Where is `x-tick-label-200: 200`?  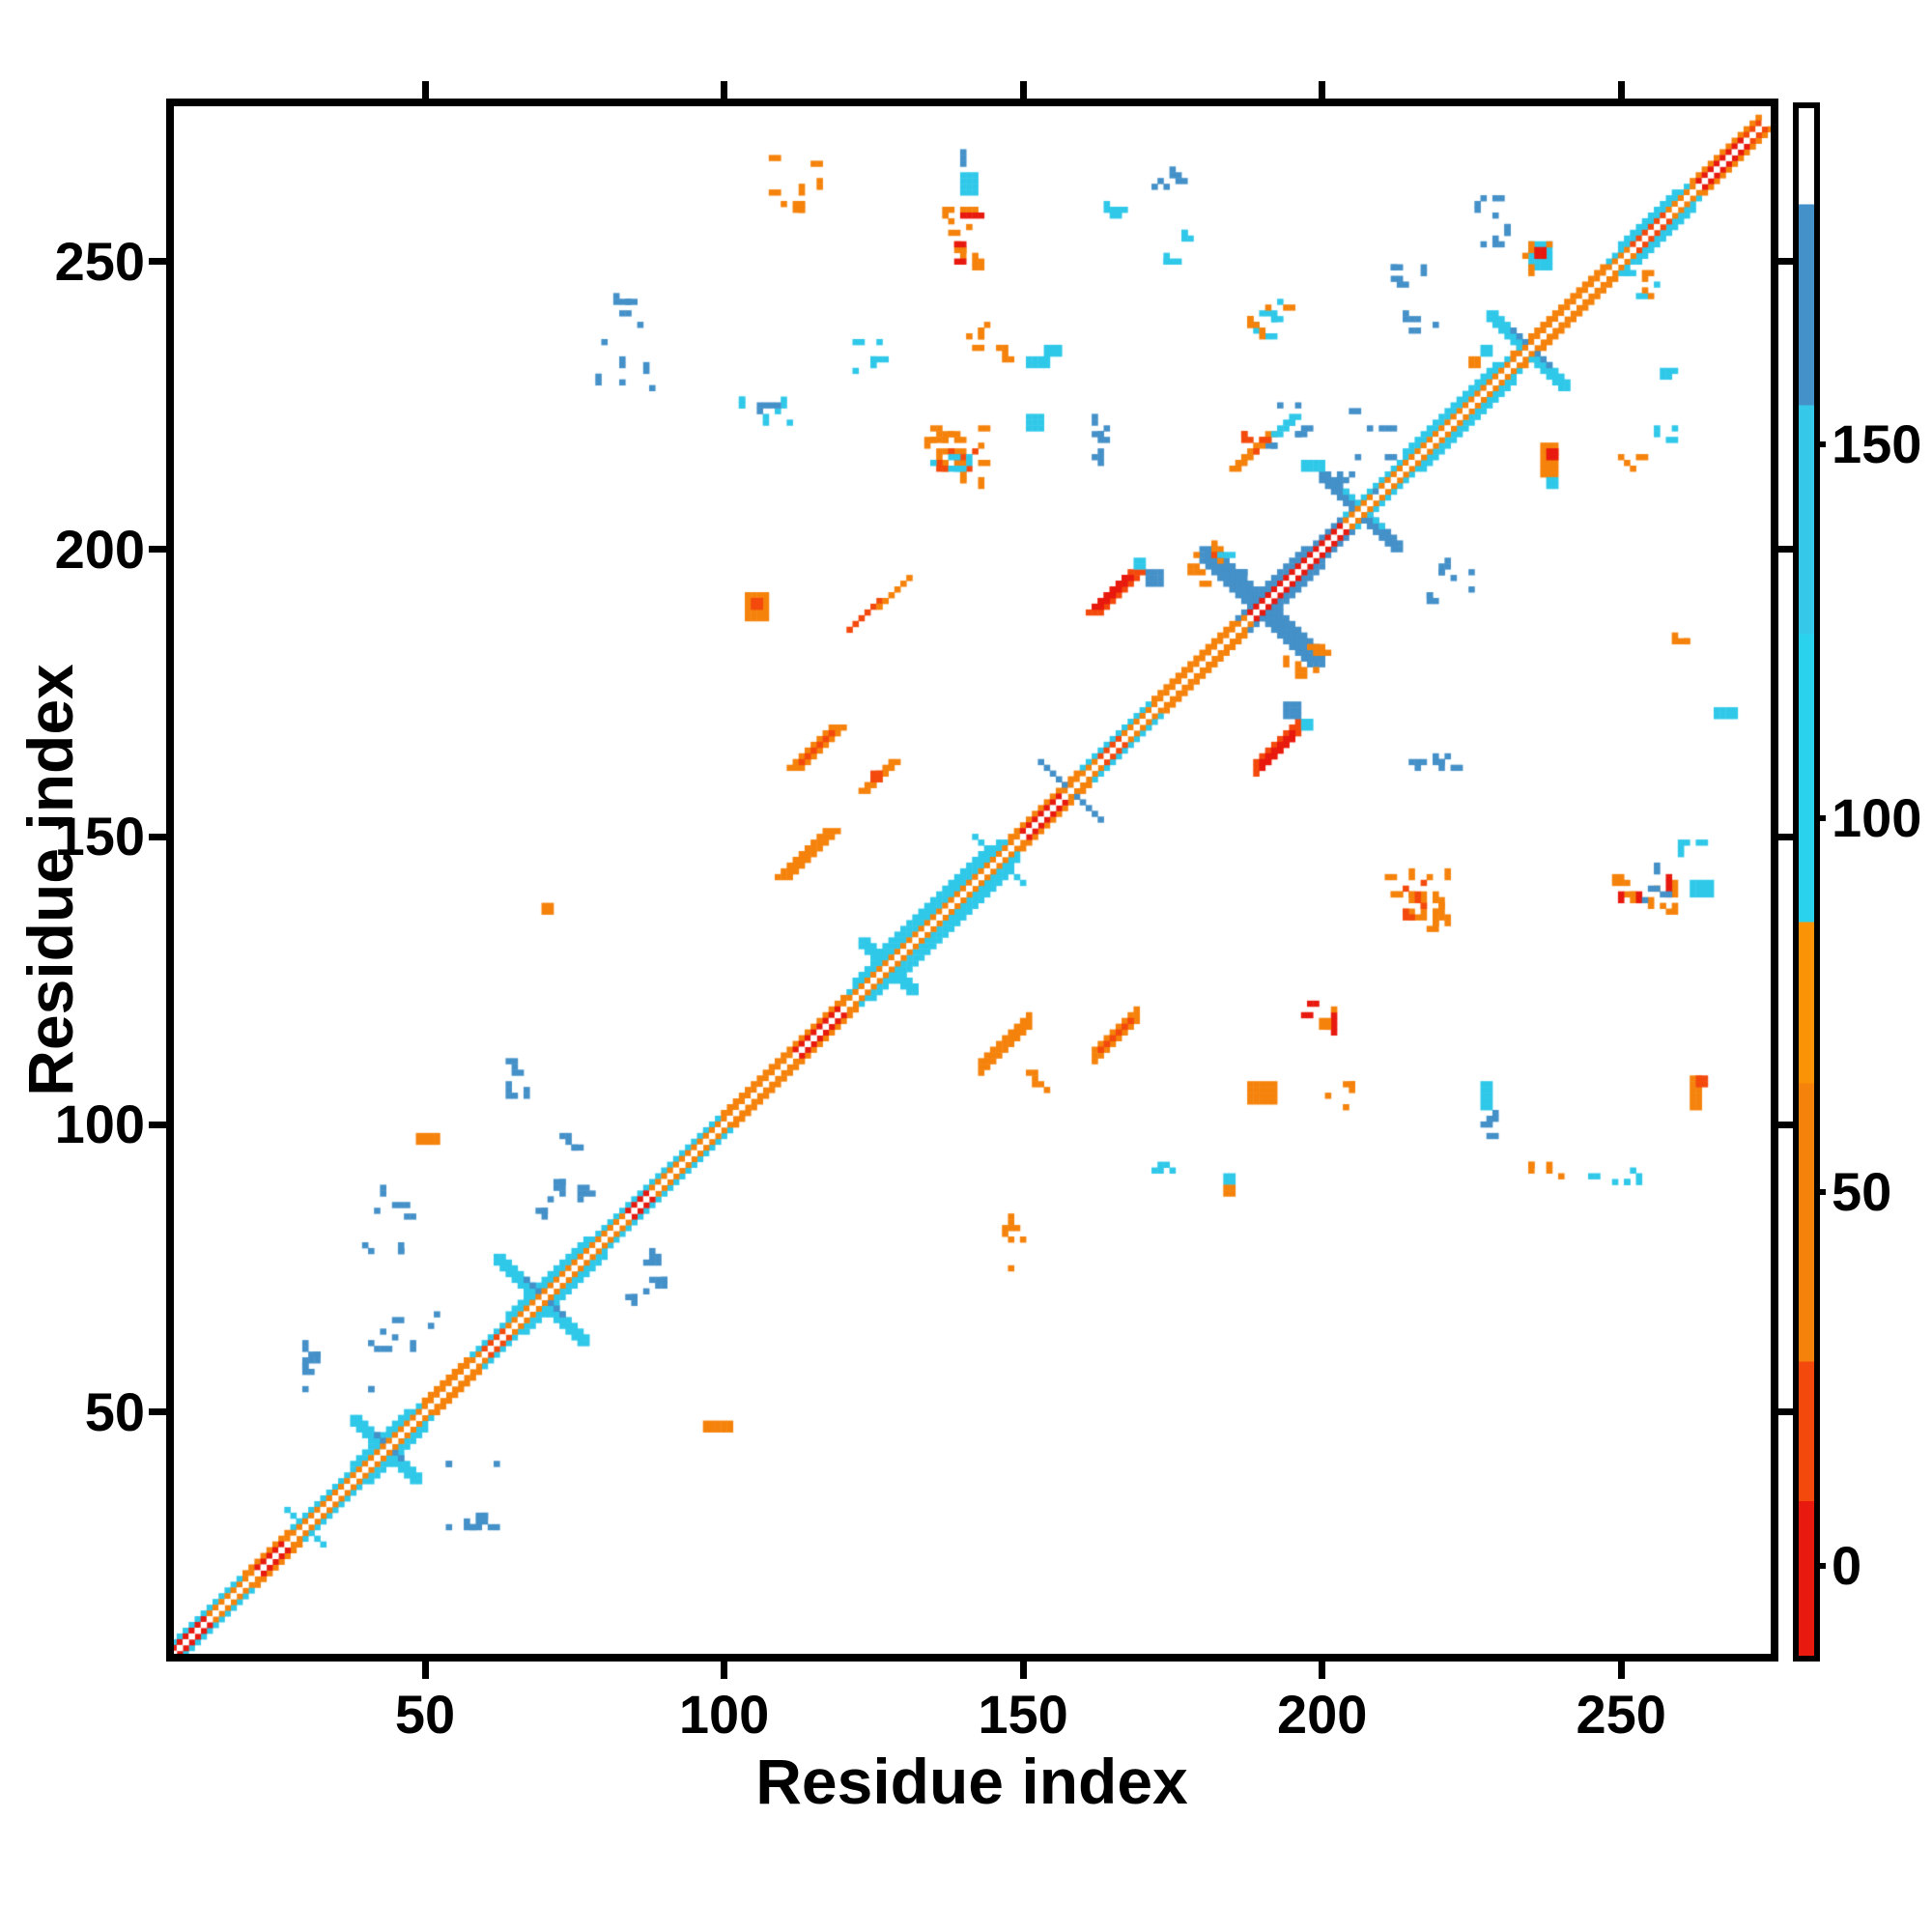 x-tick-label-200: 200 is located at coordinates (1322, 1714).